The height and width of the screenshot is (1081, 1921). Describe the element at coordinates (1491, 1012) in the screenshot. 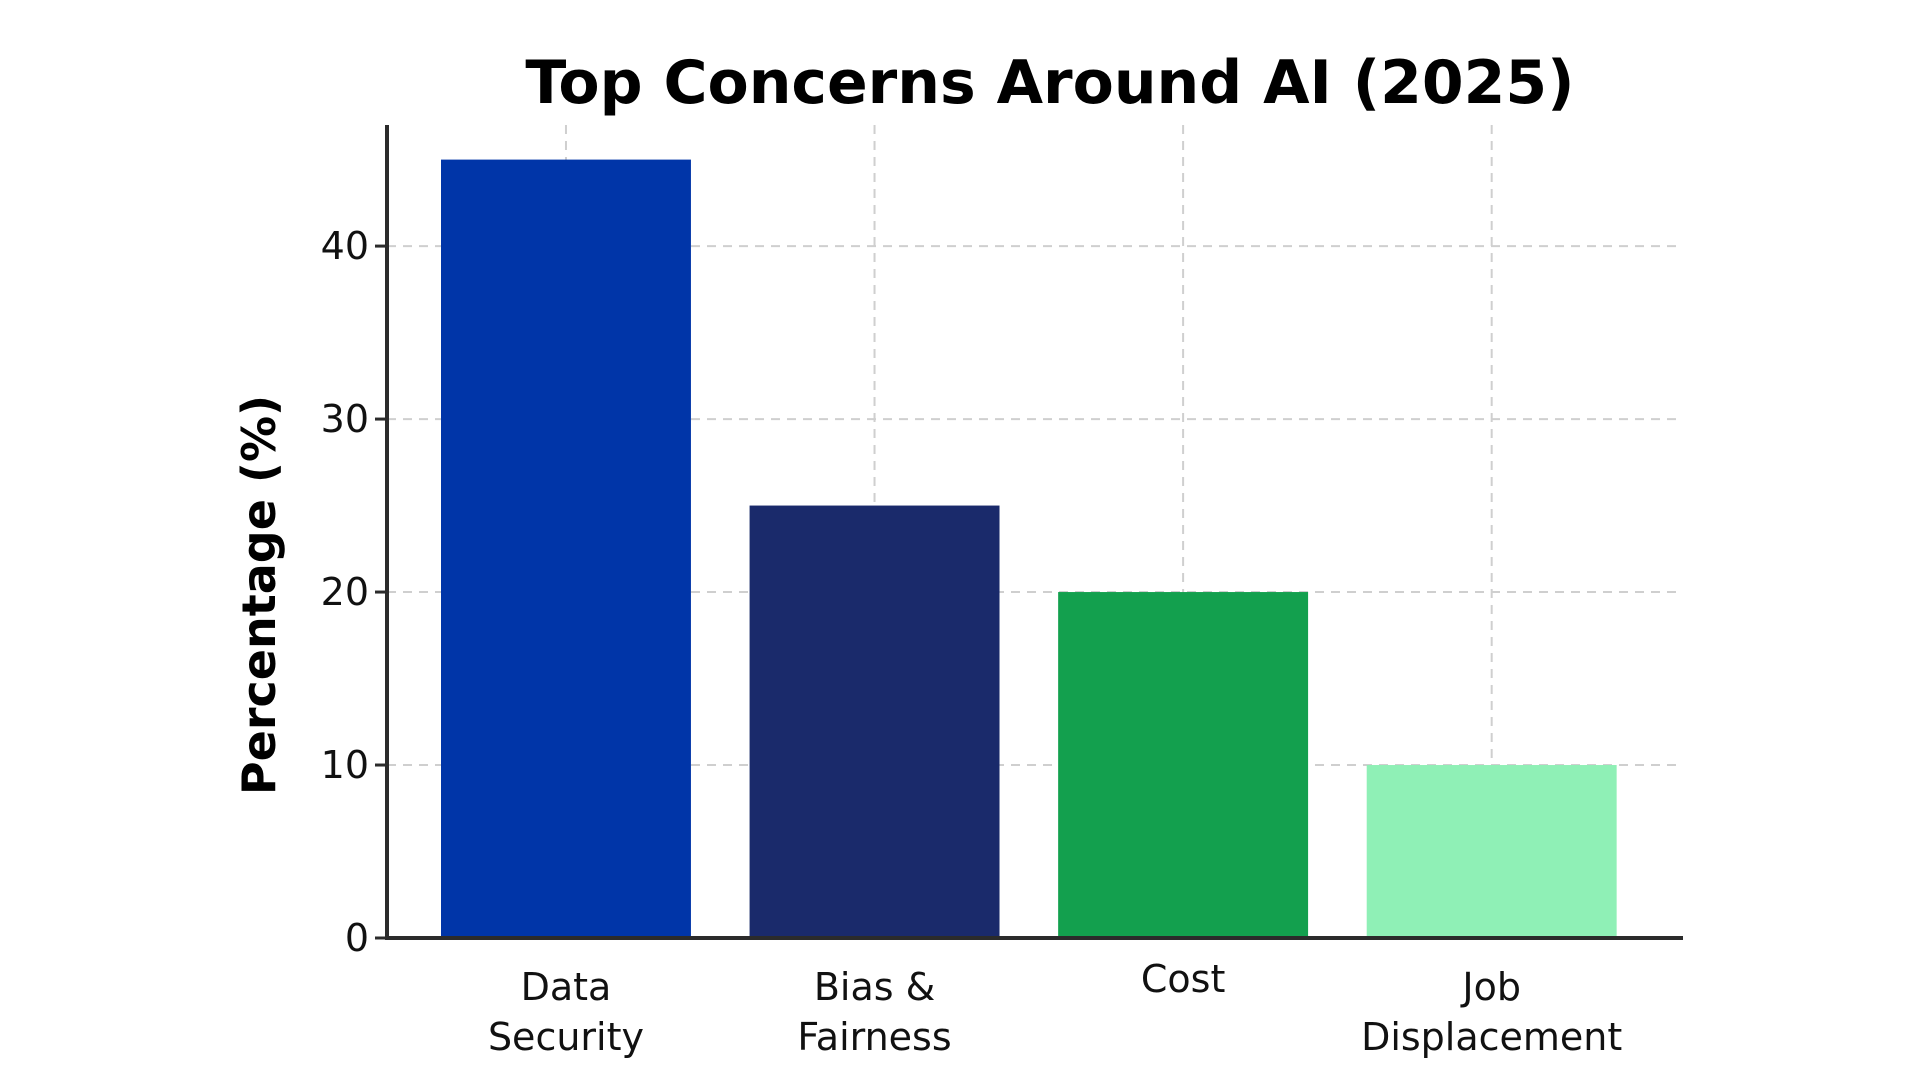

I see `x-category-label: Job Displacement` at that location.